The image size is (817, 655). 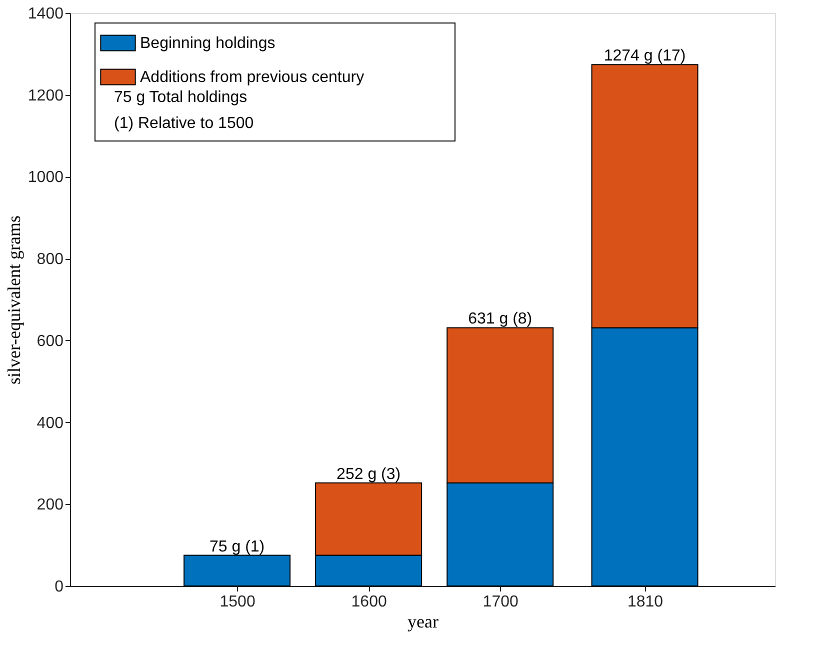 I want to click on total-label: 252 g (3), so click(x=368, y=474).